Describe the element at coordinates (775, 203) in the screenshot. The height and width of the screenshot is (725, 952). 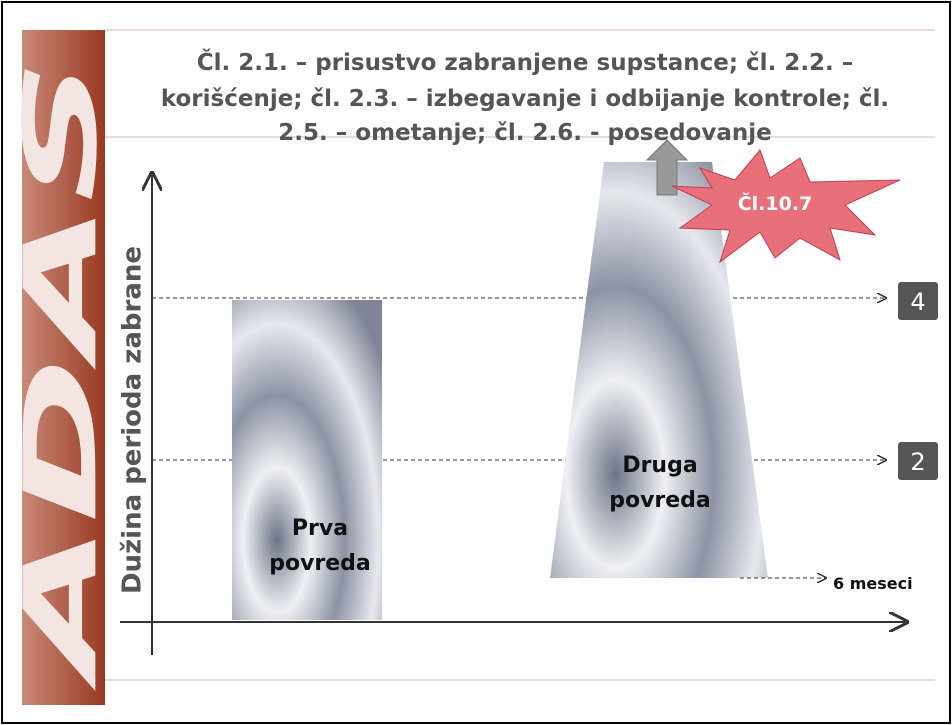
I see `badge: Čl.10.7` at that location.